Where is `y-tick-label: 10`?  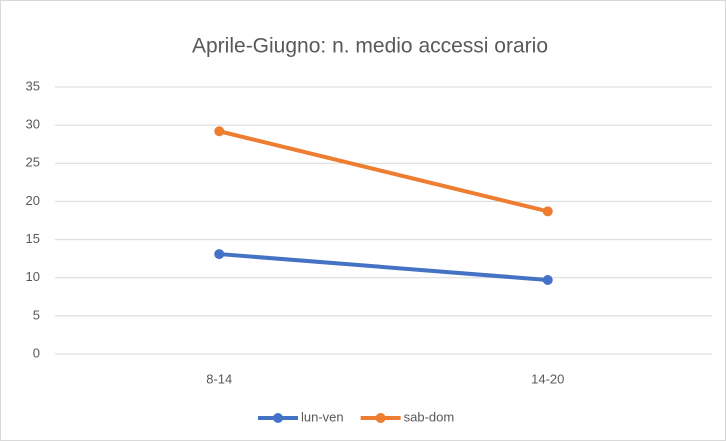 y-tick-label: 10 is located at coordinates (33, 276).